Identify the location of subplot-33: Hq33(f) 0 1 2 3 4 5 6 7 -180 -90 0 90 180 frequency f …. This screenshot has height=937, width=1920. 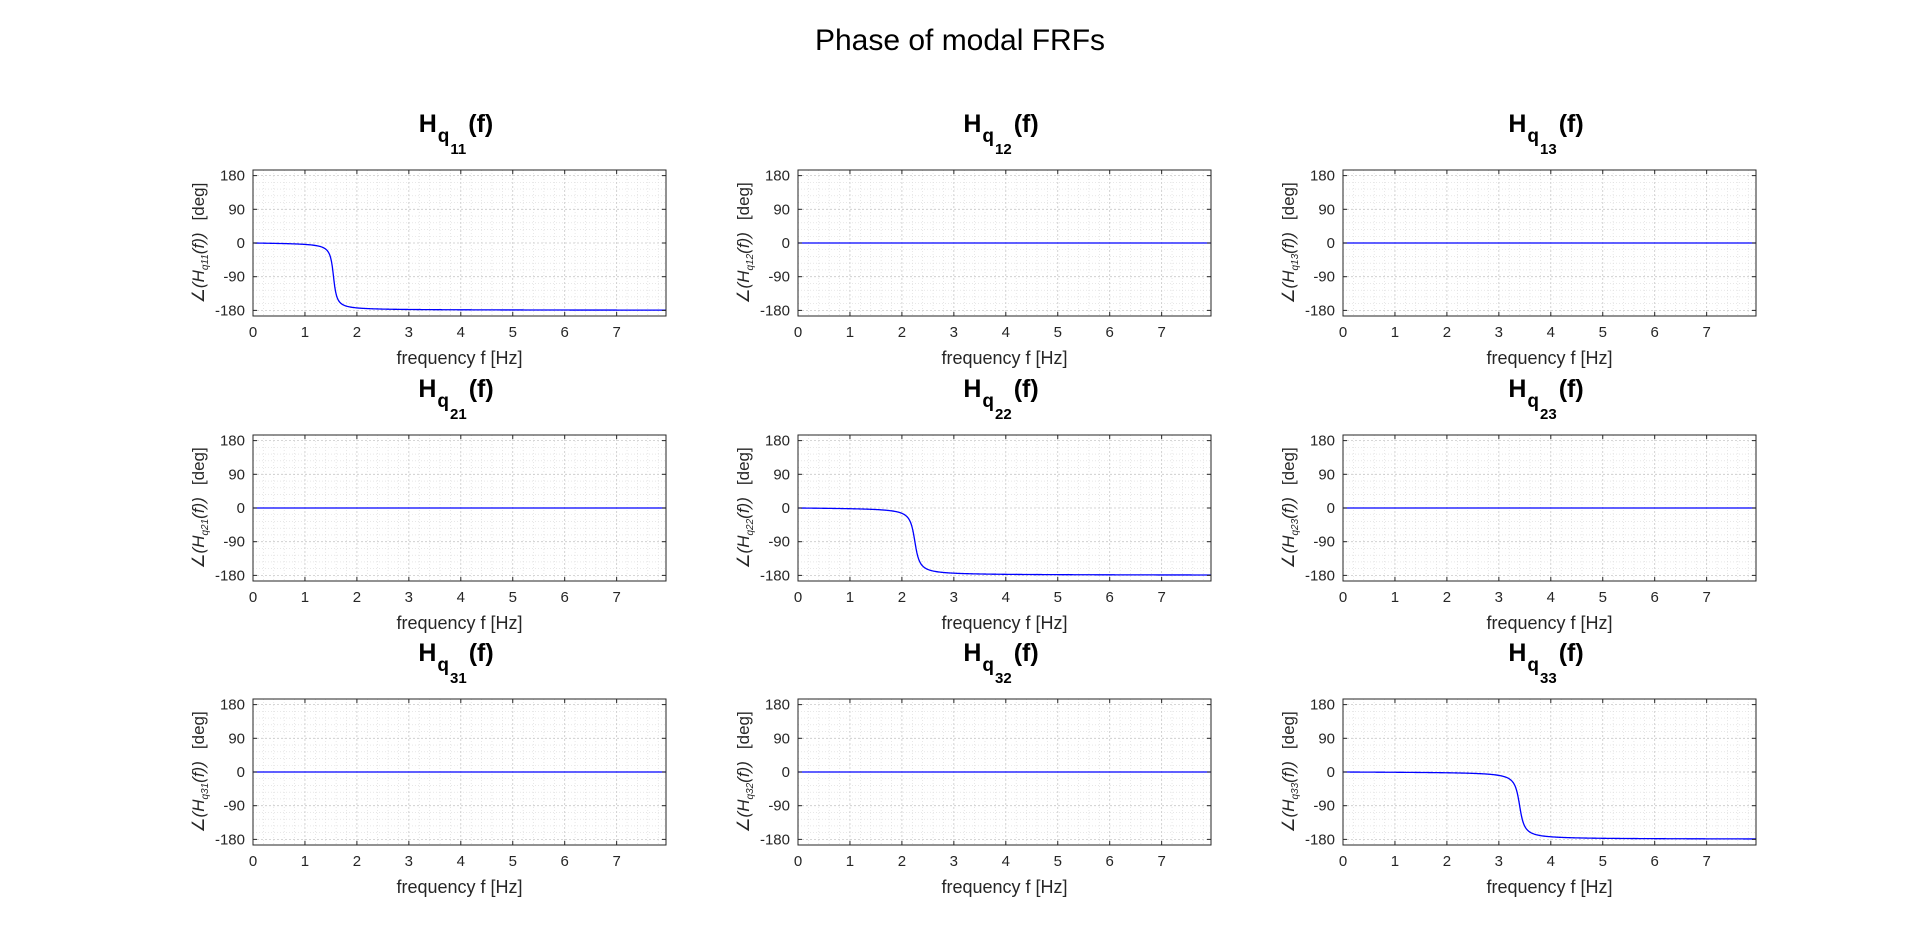
(1440, 769).